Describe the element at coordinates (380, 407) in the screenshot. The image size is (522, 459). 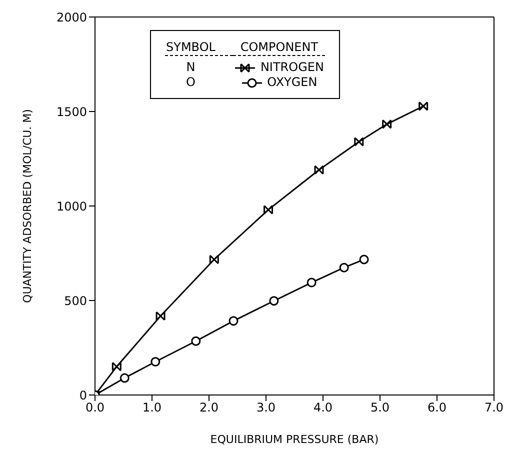
I see `x-tick-label: 5.0` at that location.